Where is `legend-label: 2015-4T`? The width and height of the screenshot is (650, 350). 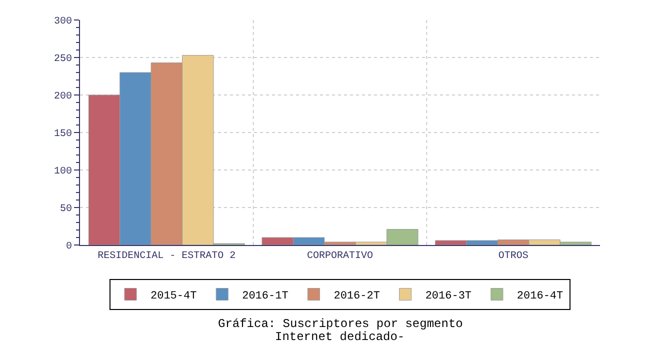 legend-label: 2015-4T is located at coordinates (174, 296).